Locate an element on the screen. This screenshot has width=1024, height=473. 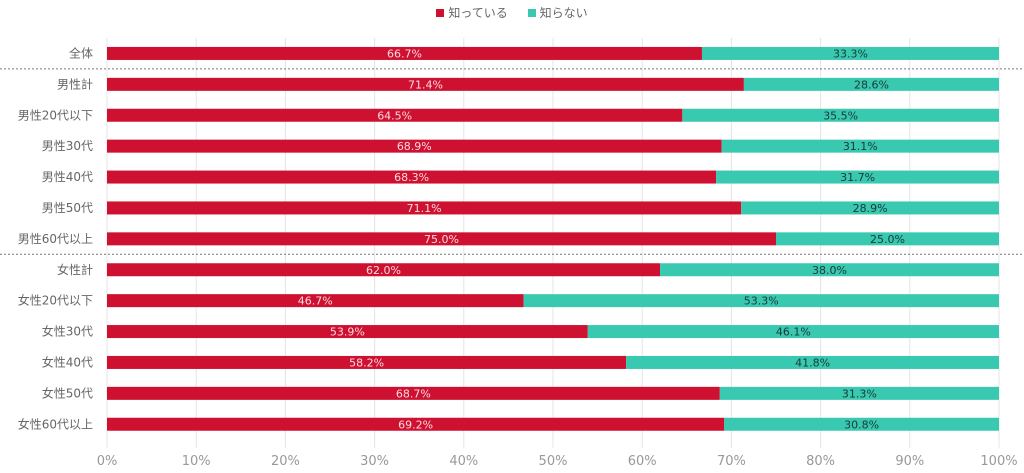
data-label: 69.2% is located at coordinates (415, 424).